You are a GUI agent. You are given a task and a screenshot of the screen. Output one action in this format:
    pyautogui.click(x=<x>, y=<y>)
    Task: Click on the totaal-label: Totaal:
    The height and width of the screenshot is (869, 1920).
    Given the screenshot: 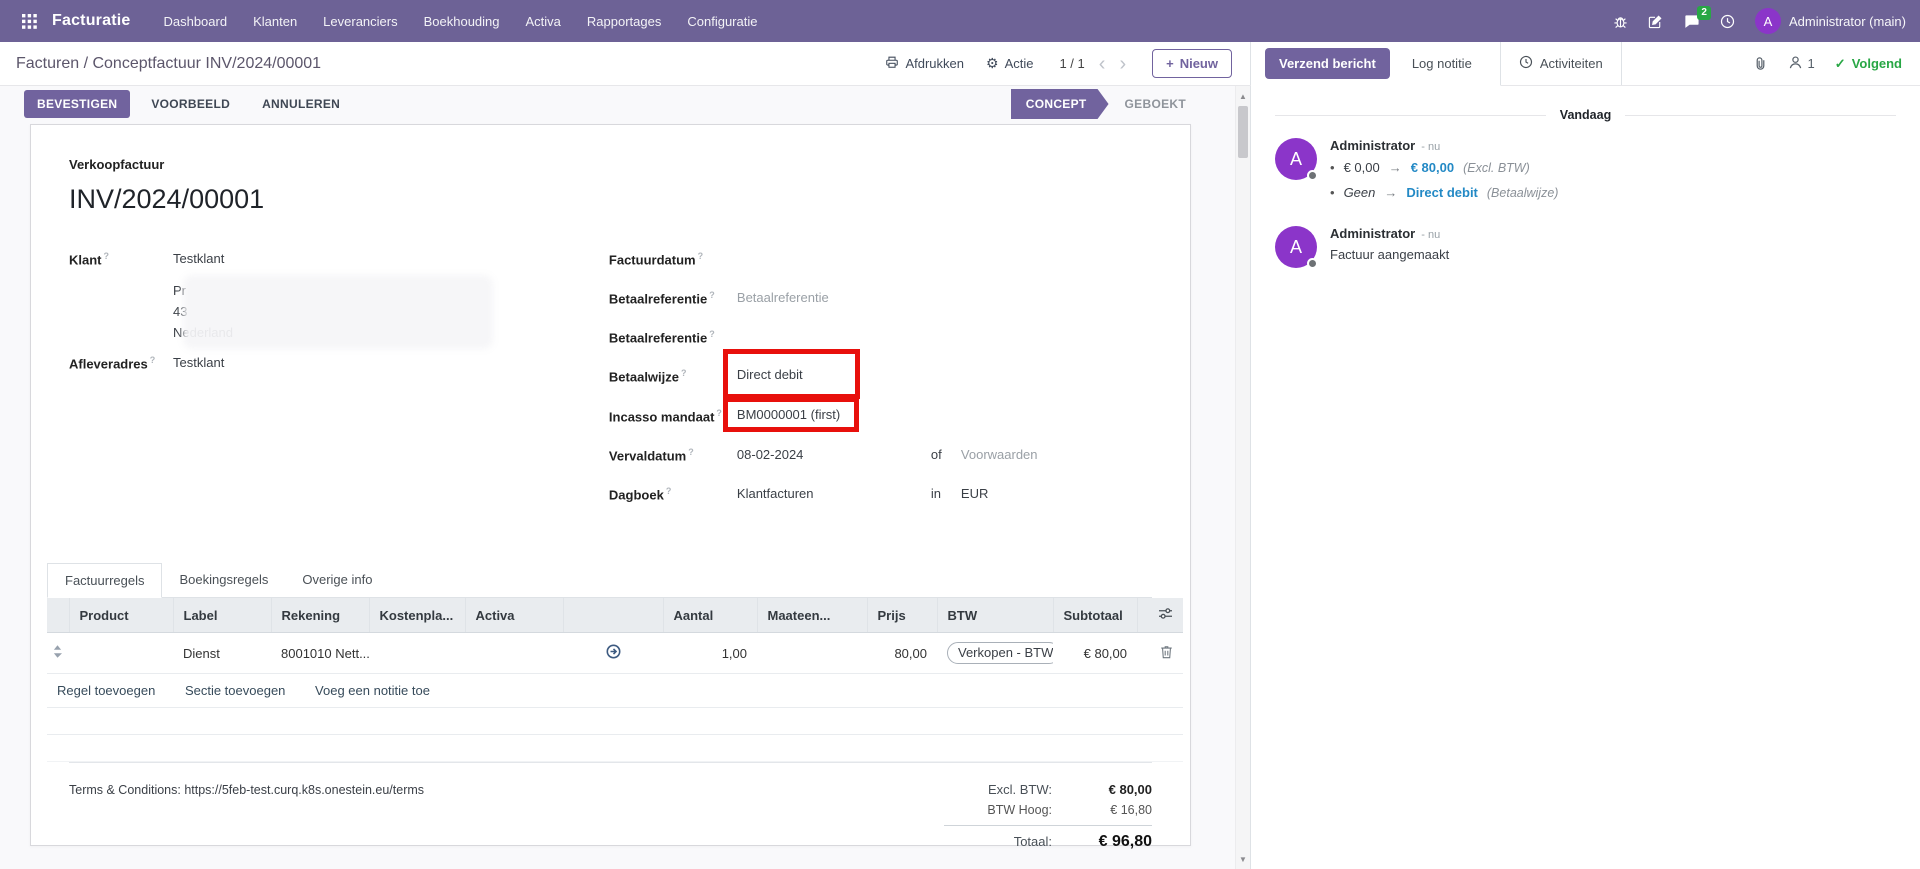 What is the action you would take?
    pyautogui.click(x=1032, y=841)
    